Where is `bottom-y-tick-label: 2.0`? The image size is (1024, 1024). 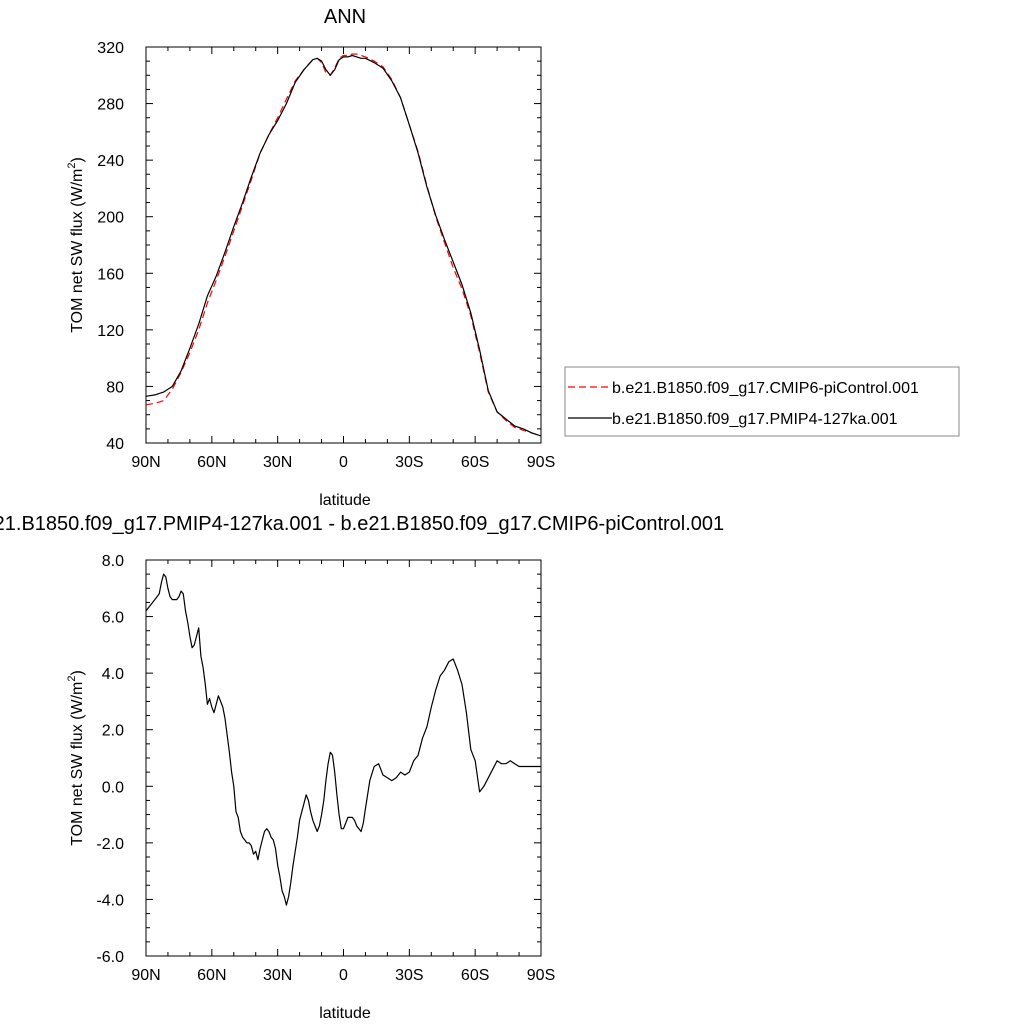 bottom-y-tick-label: 2.0 is located at coordinates (113, 731).